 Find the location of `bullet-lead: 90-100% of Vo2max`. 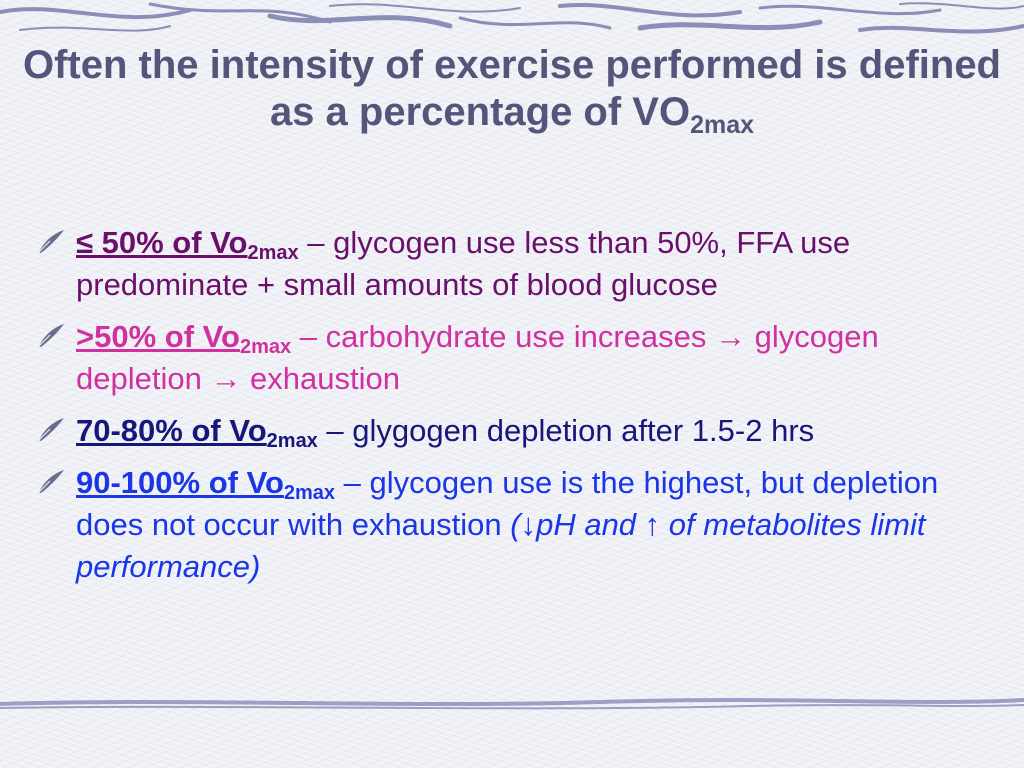

bullet-lead: 90-100% of Vo2max is located at coordinates (206, 484).